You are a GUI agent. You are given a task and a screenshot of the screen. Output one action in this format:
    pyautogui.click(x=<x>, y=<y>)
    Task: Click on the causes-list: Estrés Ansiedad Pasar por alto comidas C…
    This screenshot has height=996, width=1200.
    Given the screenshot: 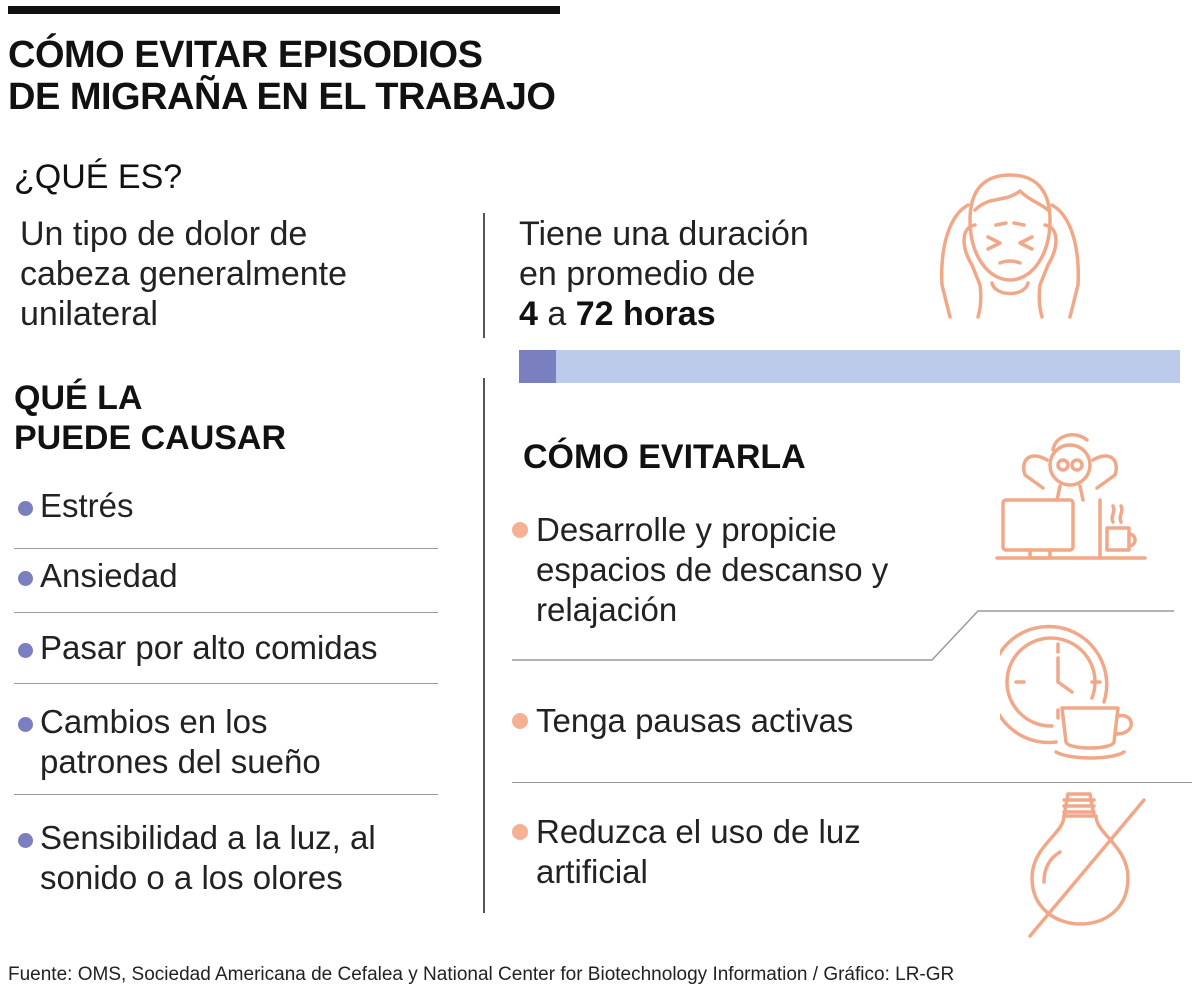 What is the action you would take?
    pyautogui.click(x=226, y=692)
    